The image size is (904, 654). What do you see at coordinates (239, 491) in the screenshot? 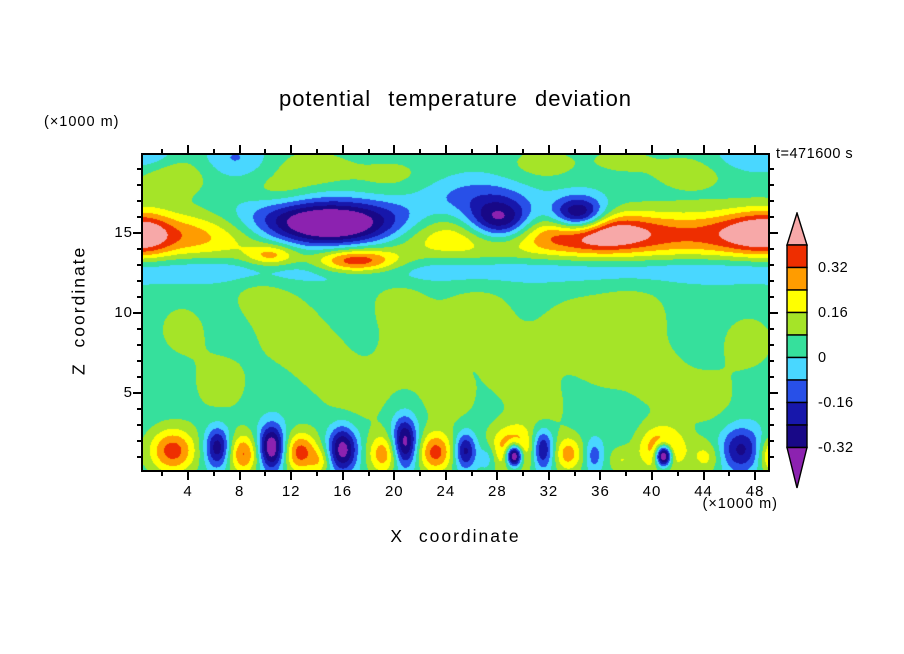
I see `x-tick-label: 8` at bounding box center [239, 491].